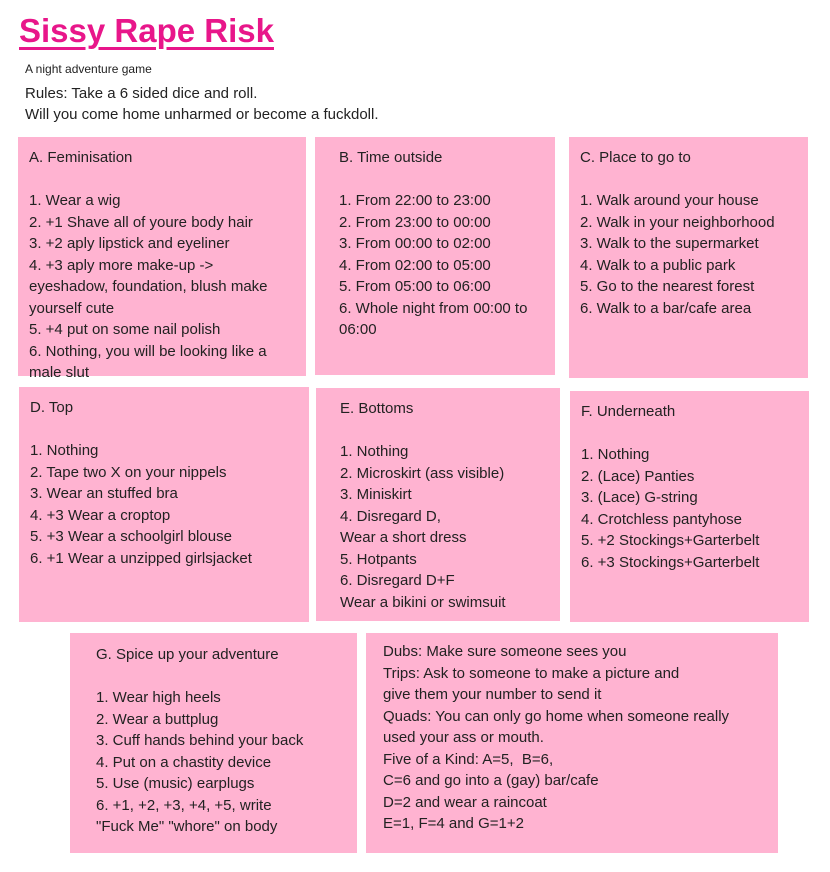 The height and width of the screenshot is (872, 830). I want to click on box-item: 4. Put on a chastity device, so click(184, 762).